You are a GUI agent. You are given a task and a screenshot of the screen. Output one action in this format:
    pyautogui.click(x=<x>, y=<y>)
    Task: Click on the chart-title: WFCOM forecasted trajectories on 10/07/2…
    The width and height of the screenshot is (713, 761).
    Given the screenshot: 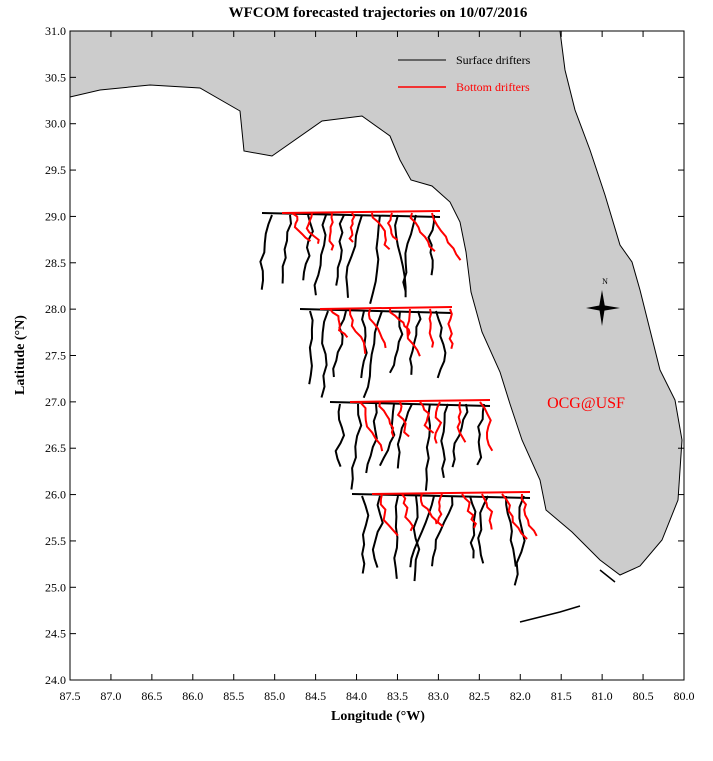 What is the action you would take?
    pyautogui.click(x=378, y=13)
    